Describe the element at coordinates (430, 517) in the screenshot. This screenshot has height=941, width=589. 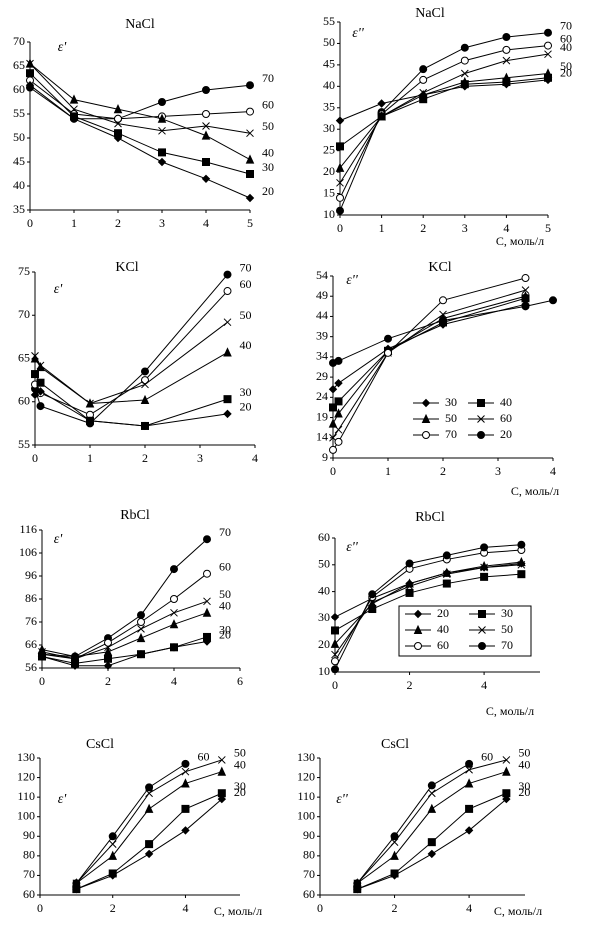
I see `chart-title: RbCl` at that location.